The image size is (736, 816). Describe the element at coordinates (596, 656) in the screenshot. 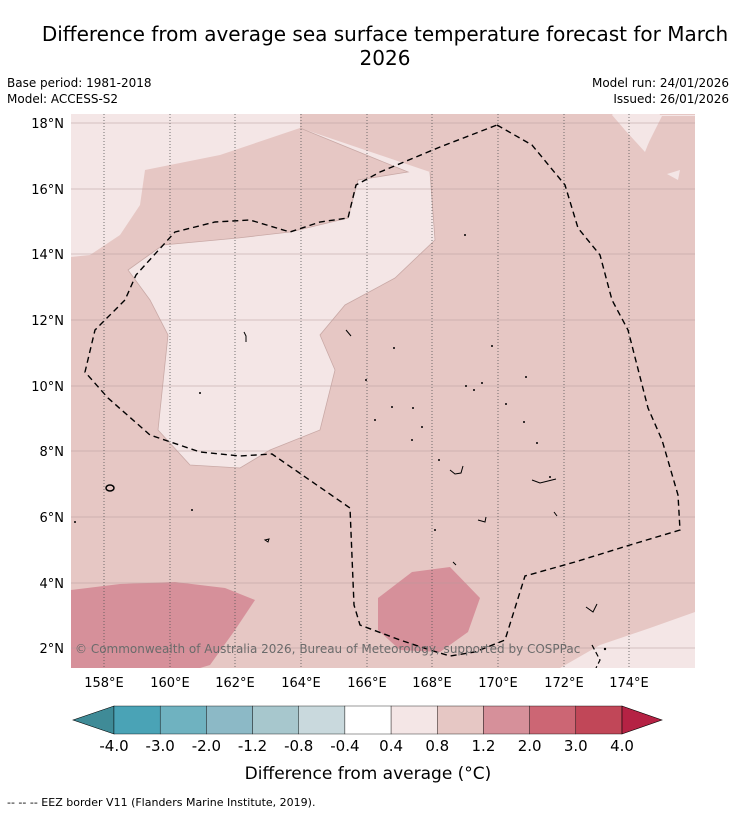

I see `eez-border-fragment` at that location.